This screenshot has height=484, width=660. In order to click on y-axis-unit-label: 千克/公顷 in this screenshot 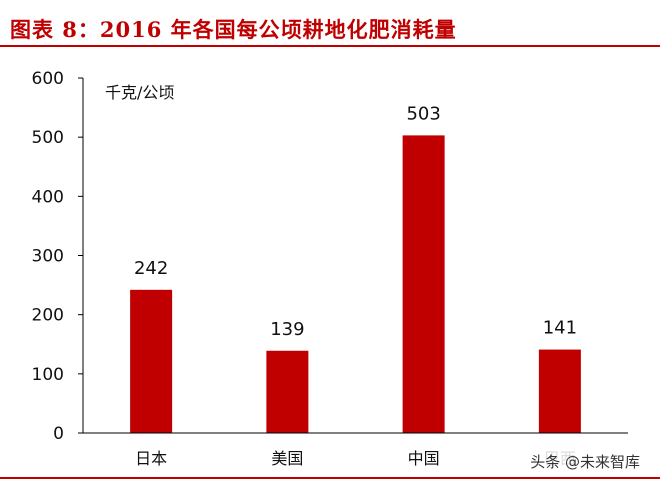, I will do `click(139, 92)`.